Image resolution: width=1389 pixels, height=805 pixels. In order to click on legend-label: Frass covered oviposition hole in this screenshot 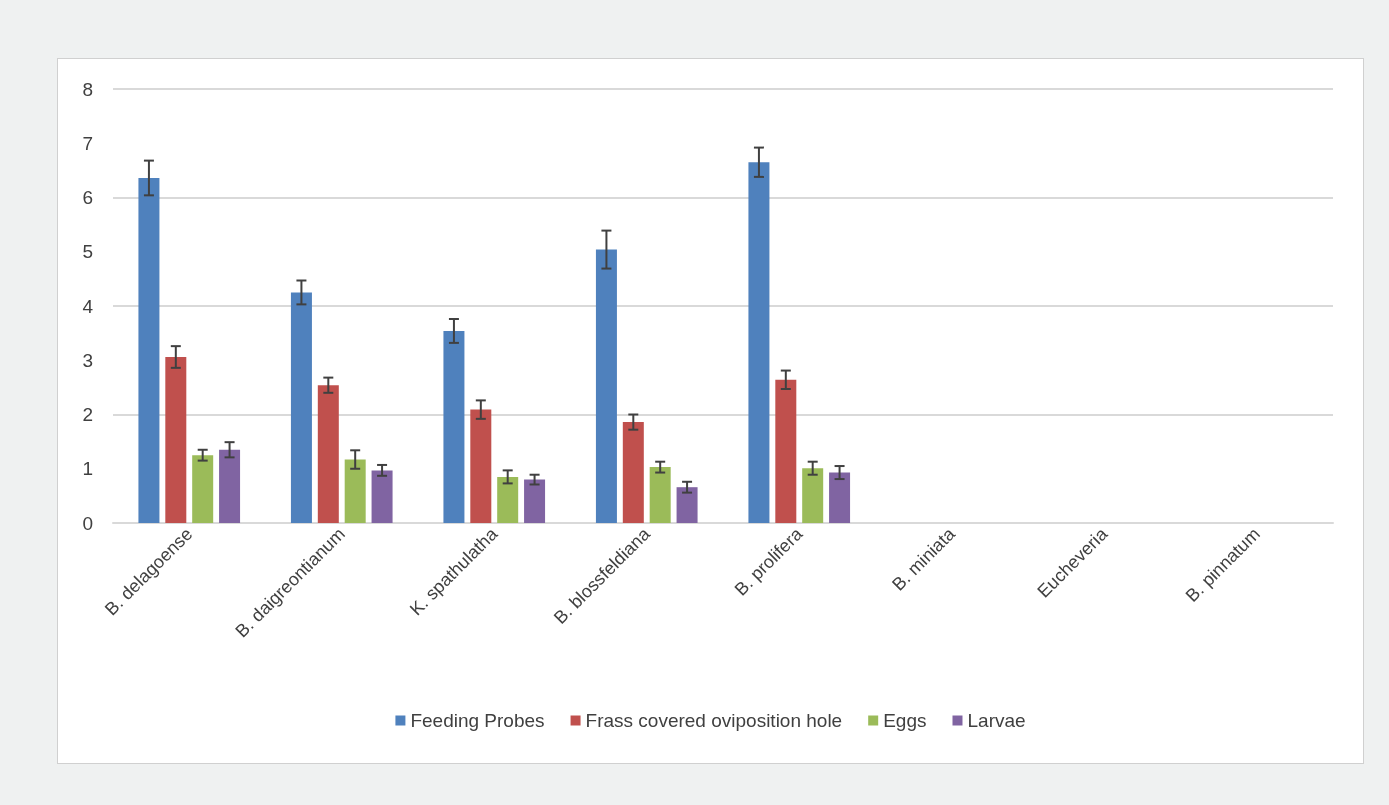, I will do `click(714, 720)`.